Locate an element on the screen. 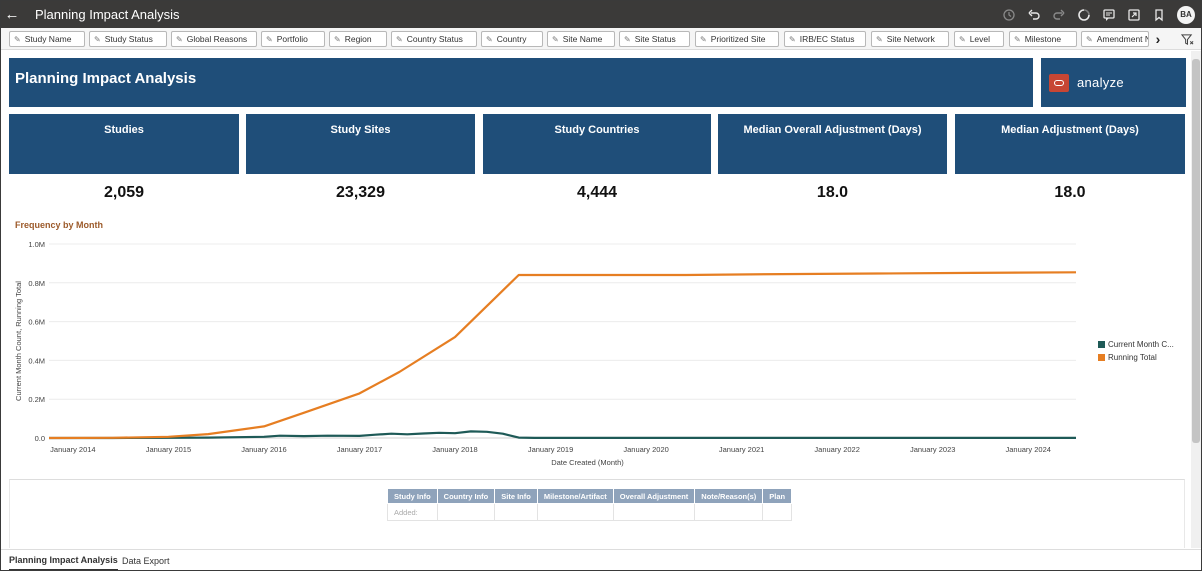 This screenshot has width=1202, height=571. filter-chip-study-status: ✎ Study Status is located at coordinates (128, 39).